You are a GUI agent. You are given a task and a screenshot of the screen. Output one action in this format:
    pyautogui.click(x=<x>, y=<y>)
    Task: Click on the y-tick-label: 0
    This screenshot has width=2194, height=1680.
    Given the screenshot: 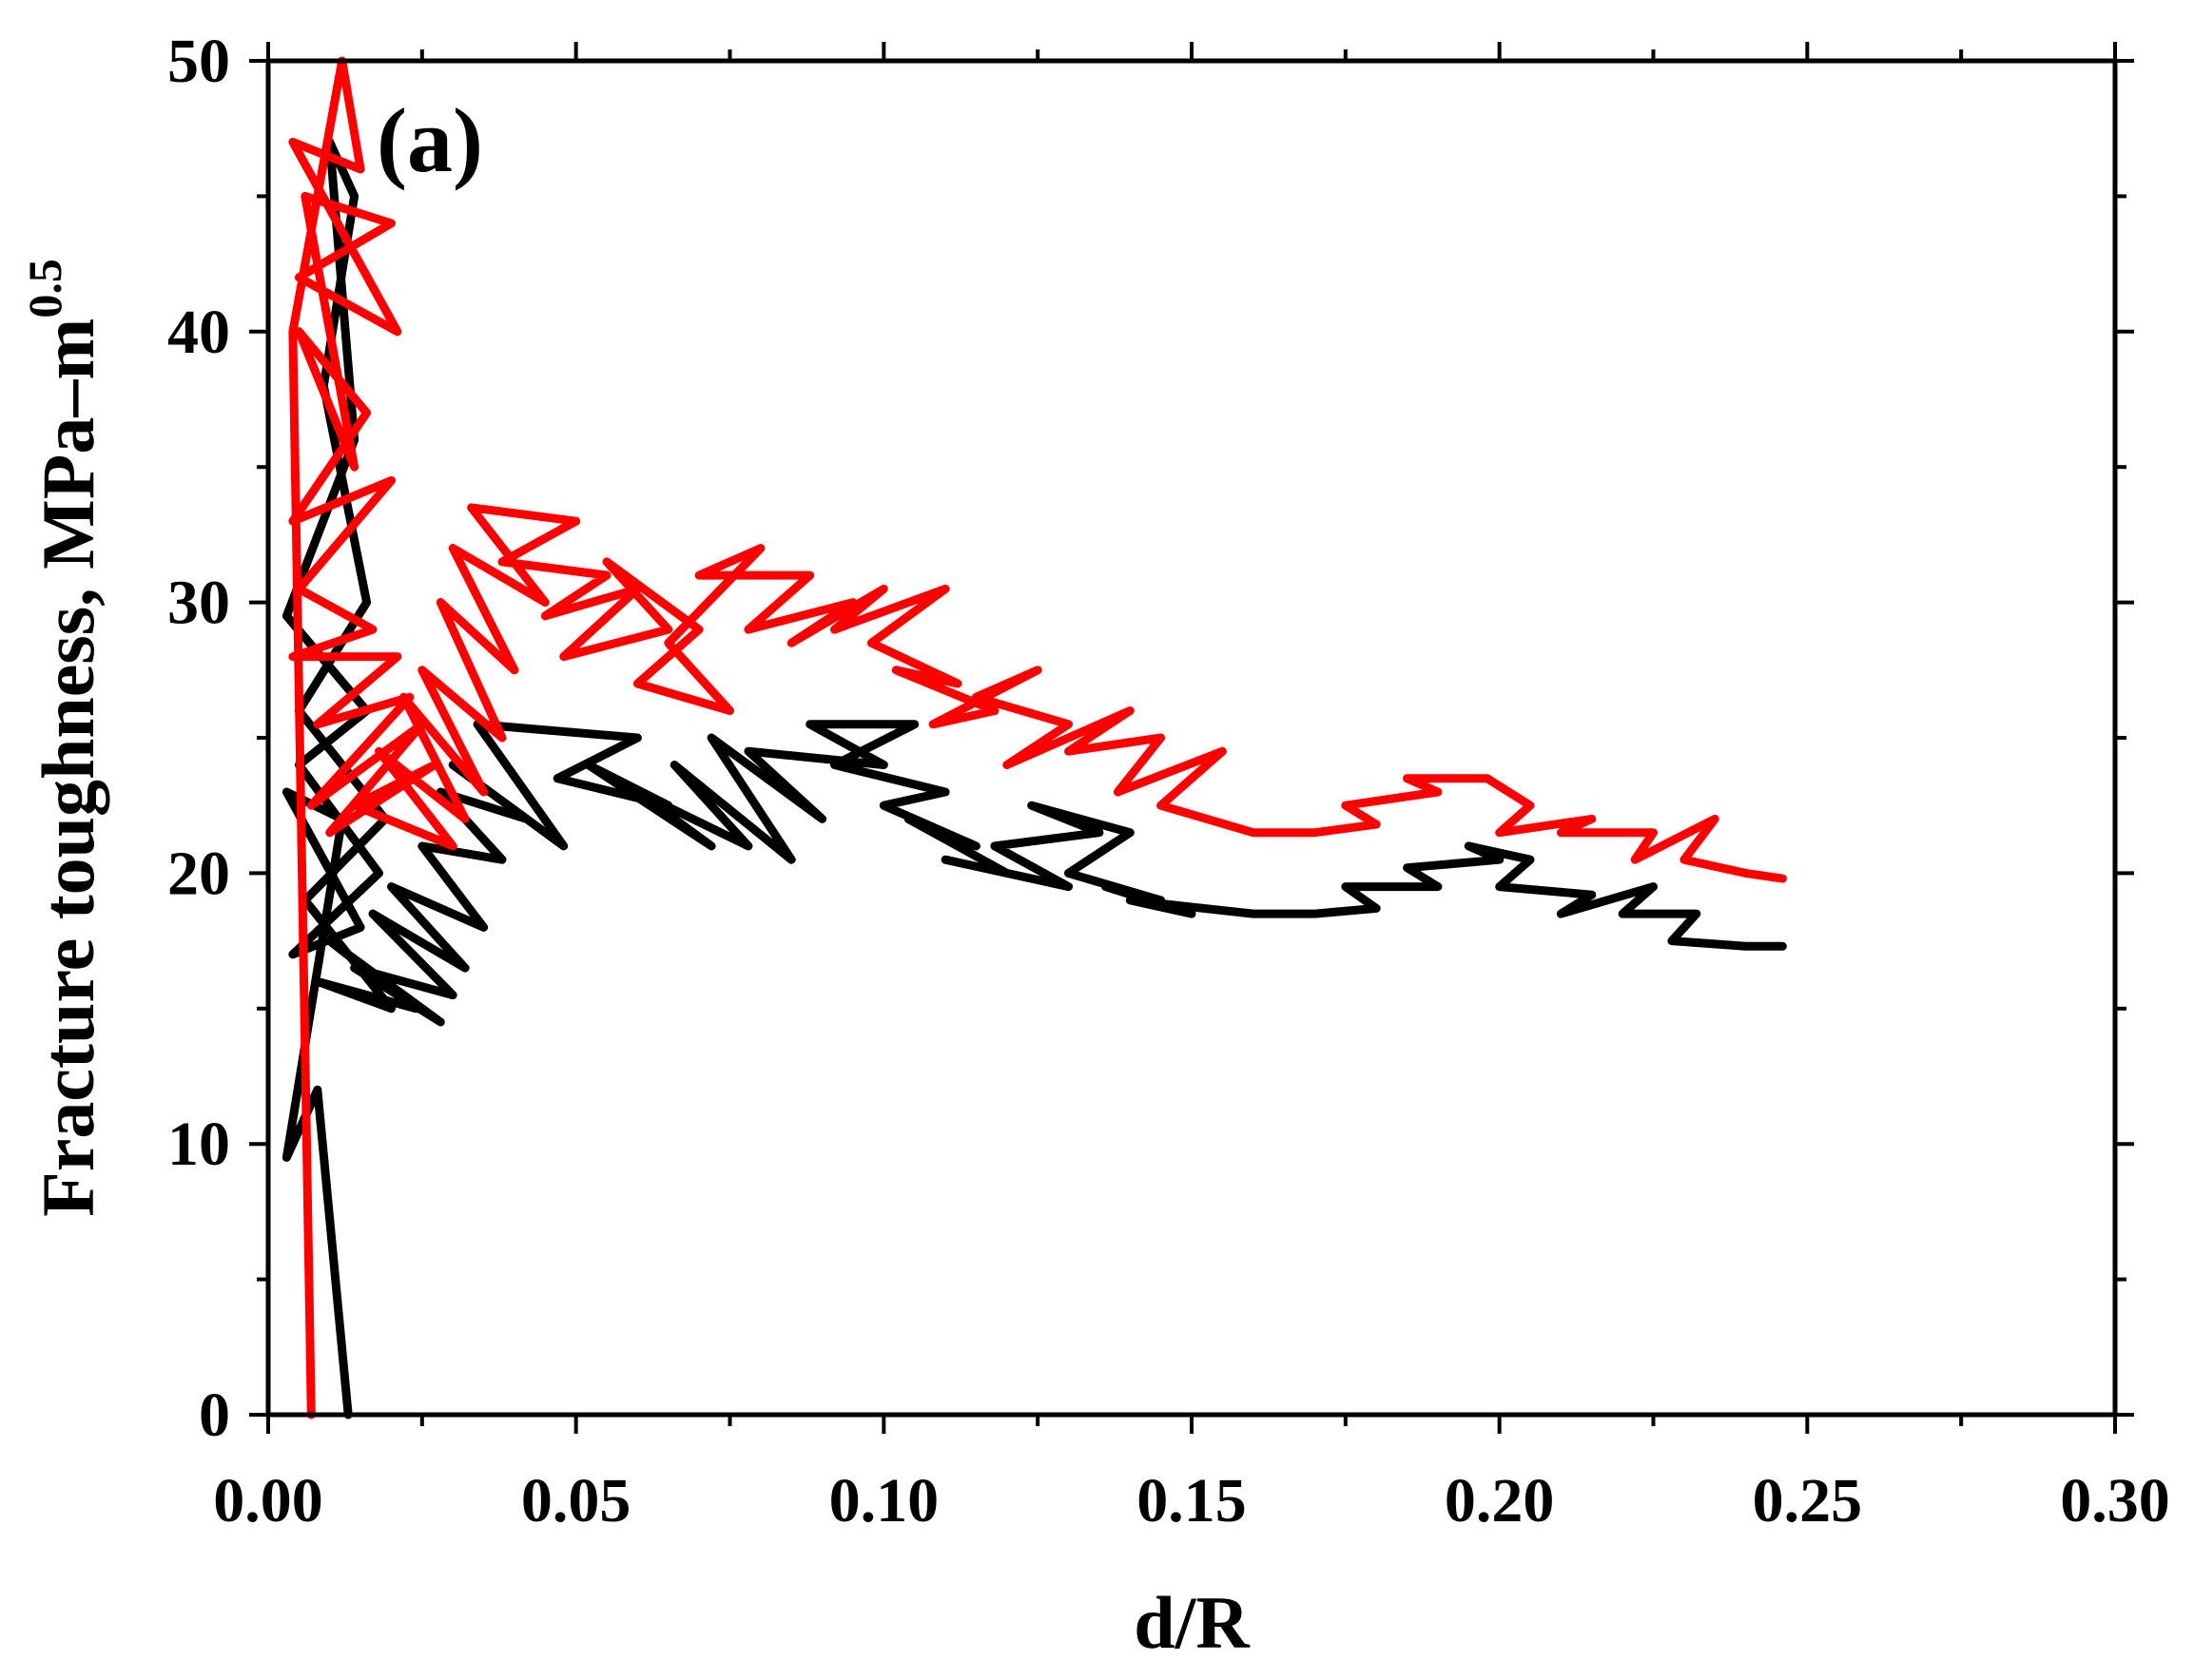 What is the action you would take?
    pyautogui.click(x=214, y=1415)
    